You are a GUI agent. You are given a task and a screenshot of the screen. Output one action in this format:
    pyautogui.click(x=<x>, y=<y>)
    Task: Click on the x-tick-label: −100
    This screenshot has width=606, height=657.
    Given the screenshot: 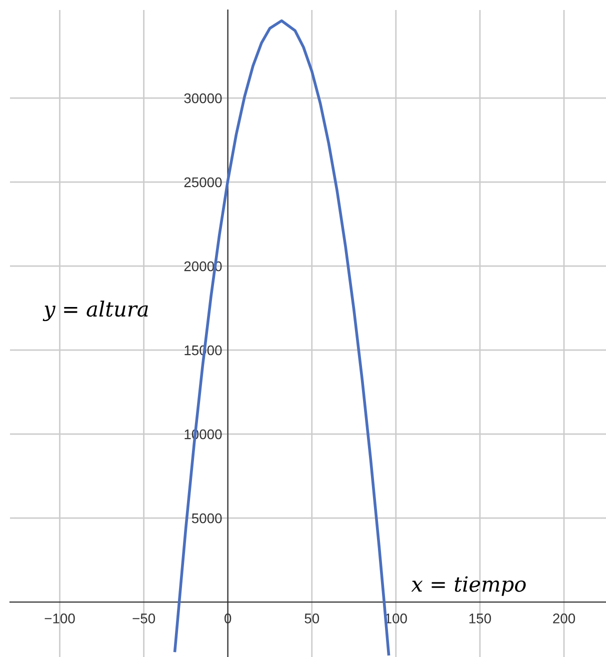 What is the action you would take?
    pyautogui.click(x=59, y=619)
    